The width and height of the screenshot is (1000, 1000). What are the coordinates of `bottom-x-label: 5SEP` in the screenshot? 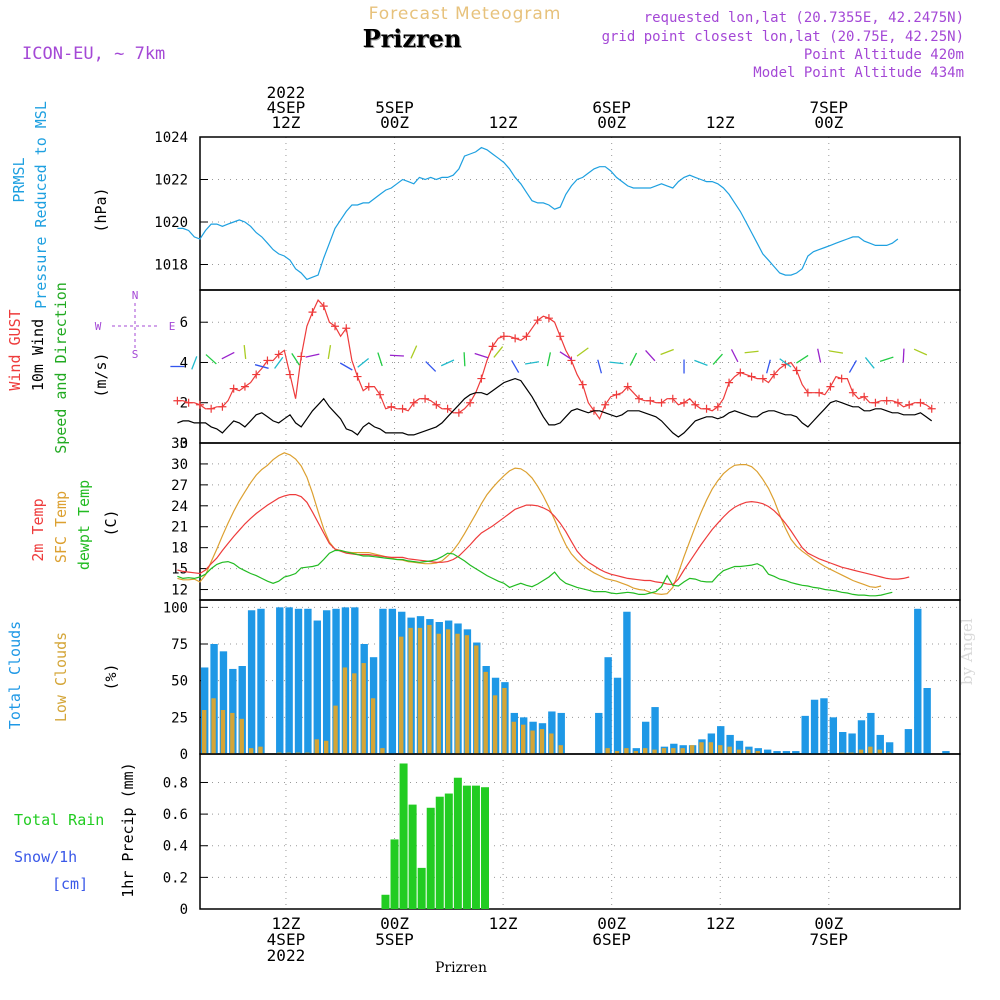 It's located at (394, 939).